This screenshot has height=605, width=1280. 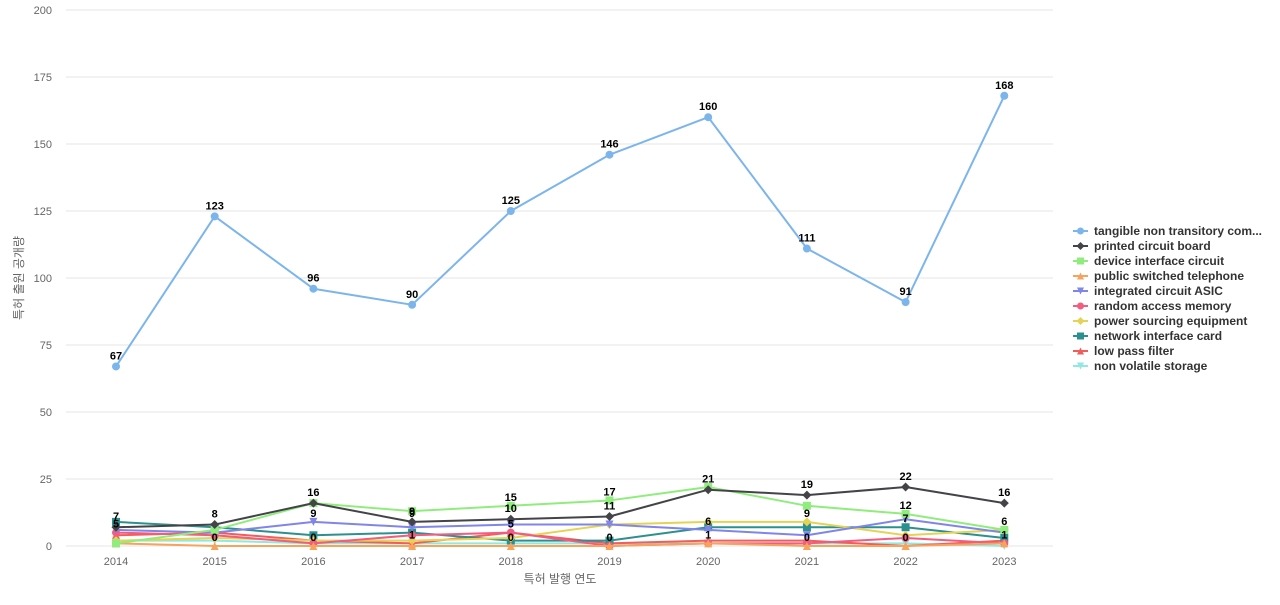 What do you see at coordinates (313, 562) in the screenshot?
I see `x-tick-label: 2016` at bounding box center [313, 562].